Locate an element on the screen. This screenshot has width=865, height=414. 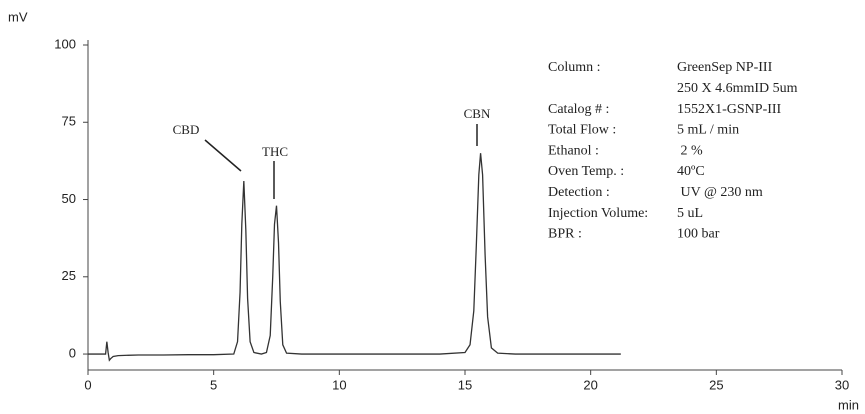
y-tick-label: 100 is located at coordinates (65, 43).